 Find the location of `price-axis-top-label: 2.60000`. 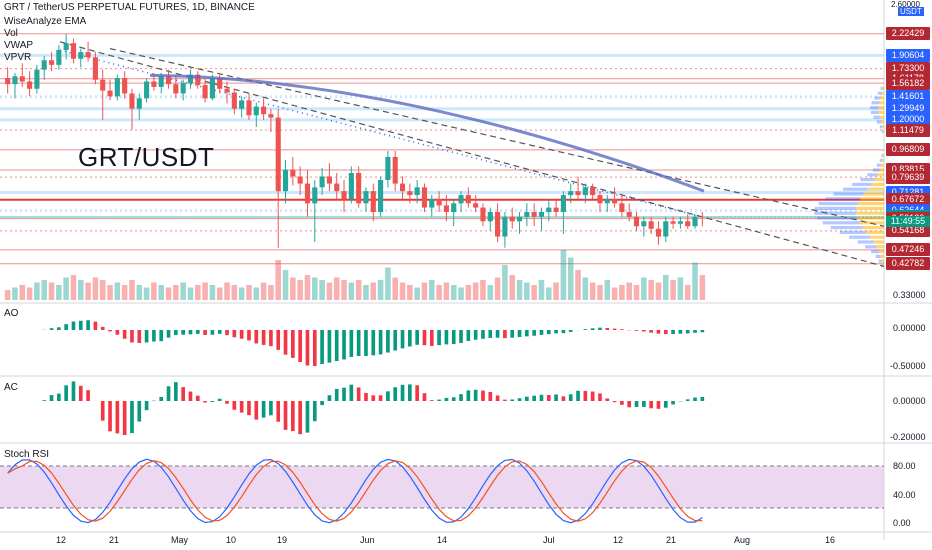

price-axis-top-label: 2.60000 is located at coordinates (905, 4).